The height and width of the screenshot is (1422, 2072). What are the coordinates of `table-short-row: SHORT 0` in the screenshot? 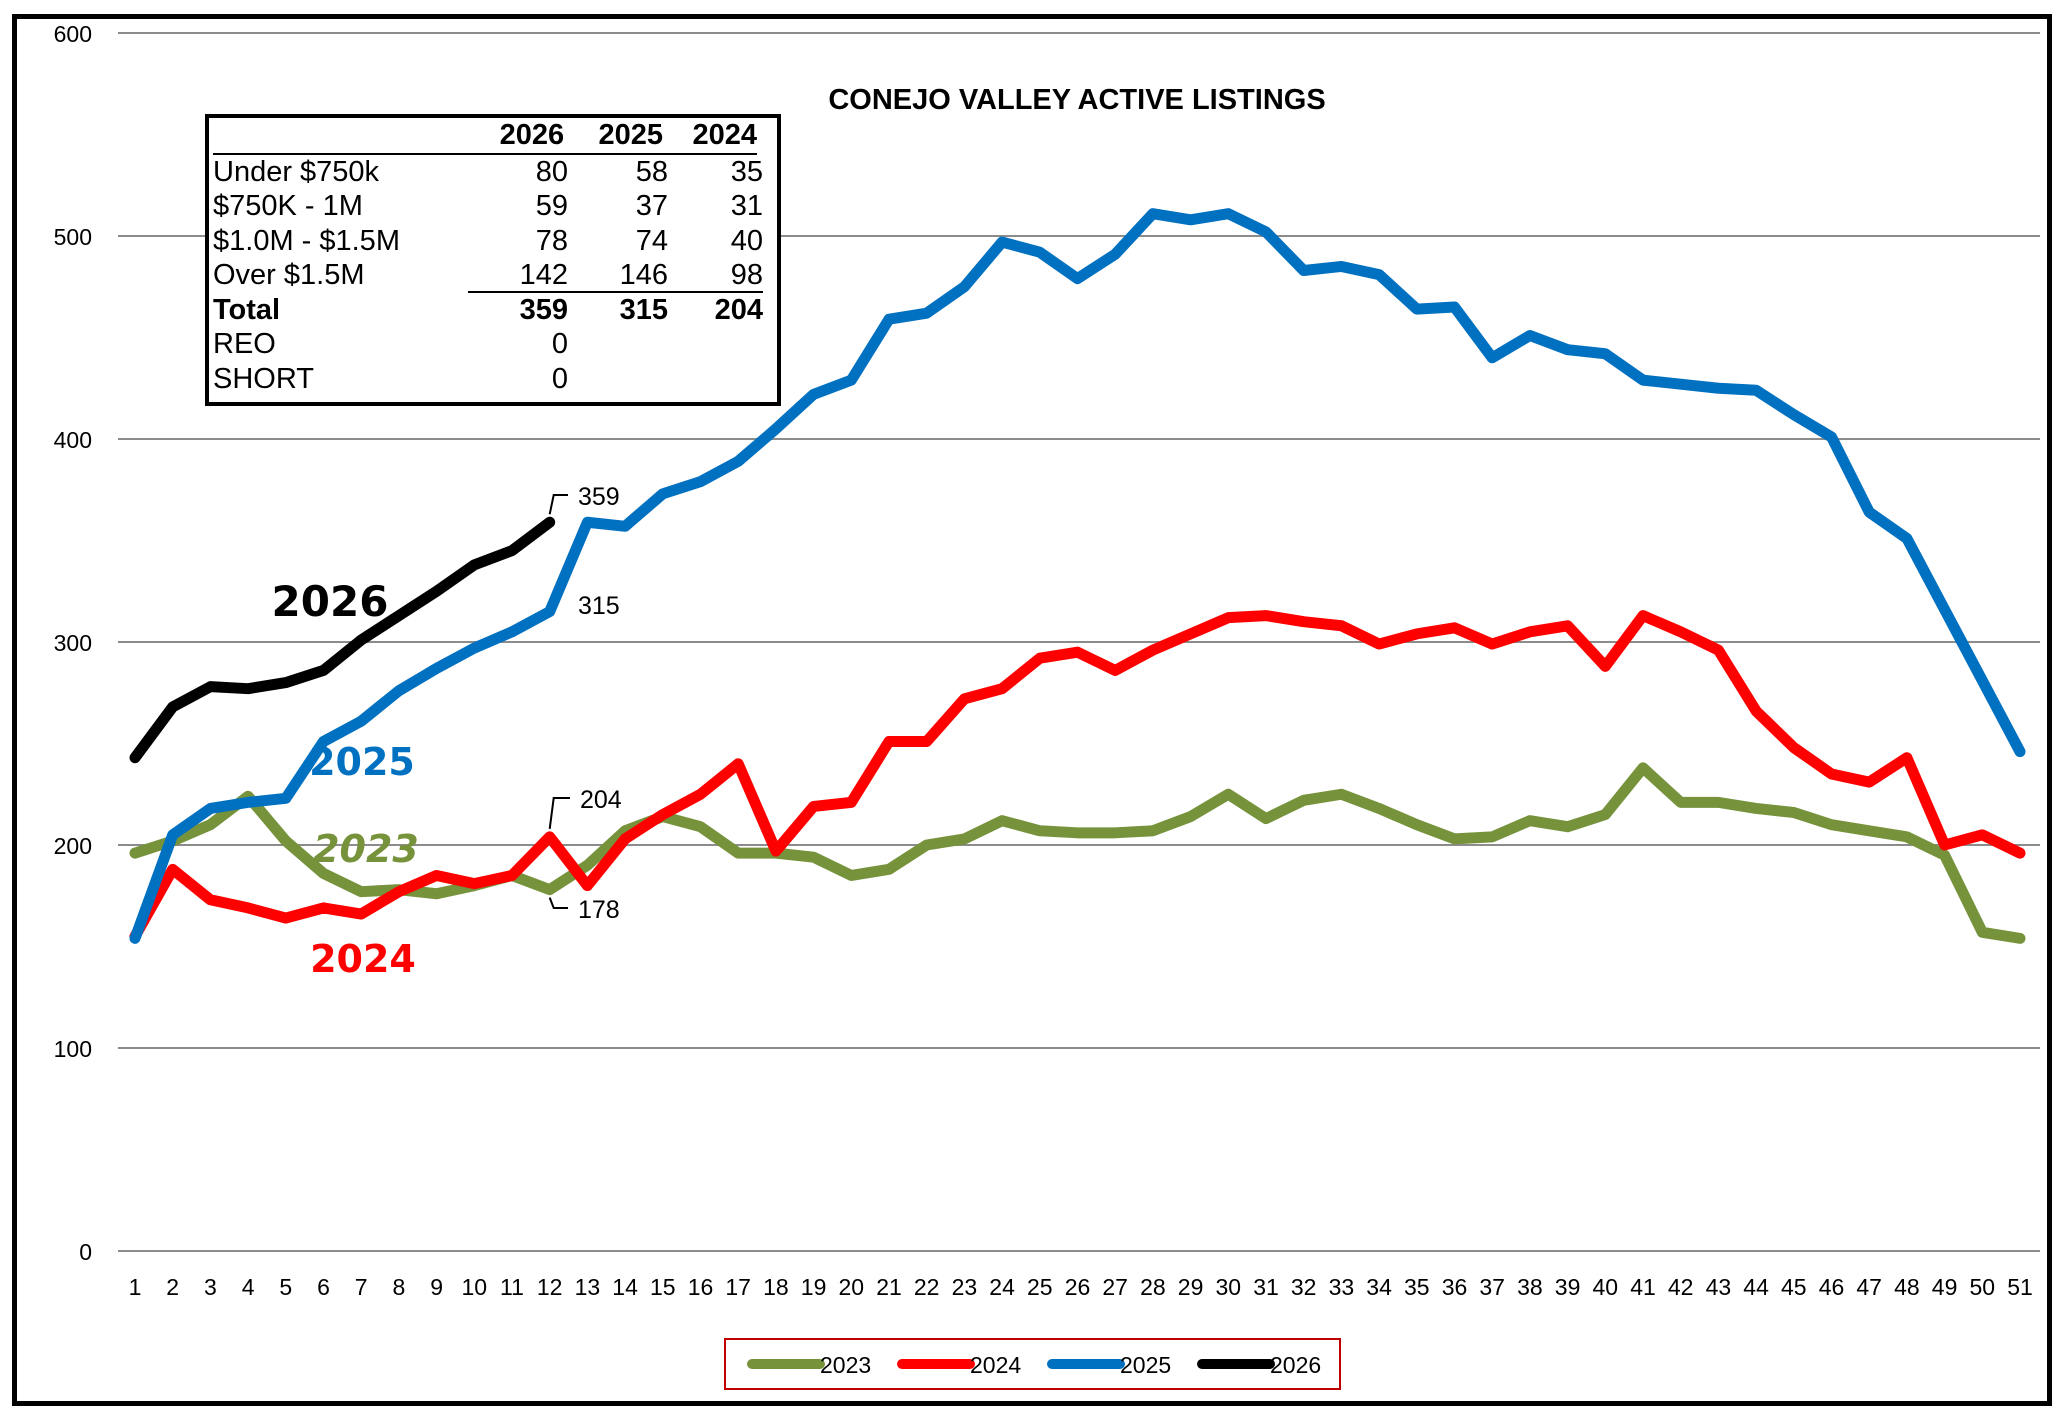 It's located at (493, 379).